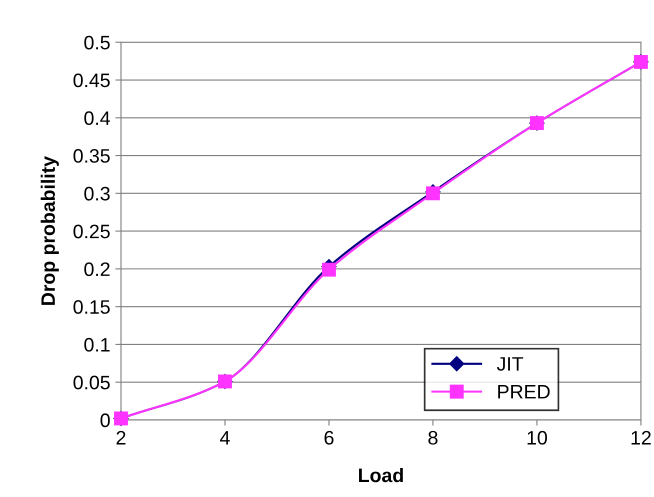  I want to click on y-tick-label: 0.5, so click(97, 43).